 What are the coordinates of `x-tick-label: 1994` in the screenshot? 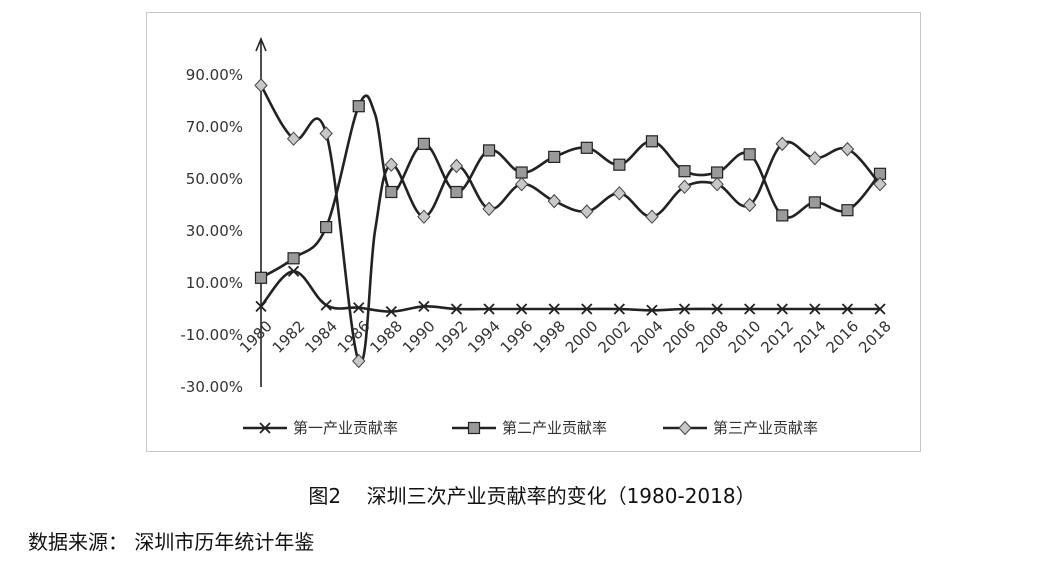 It's located at (484, 337).